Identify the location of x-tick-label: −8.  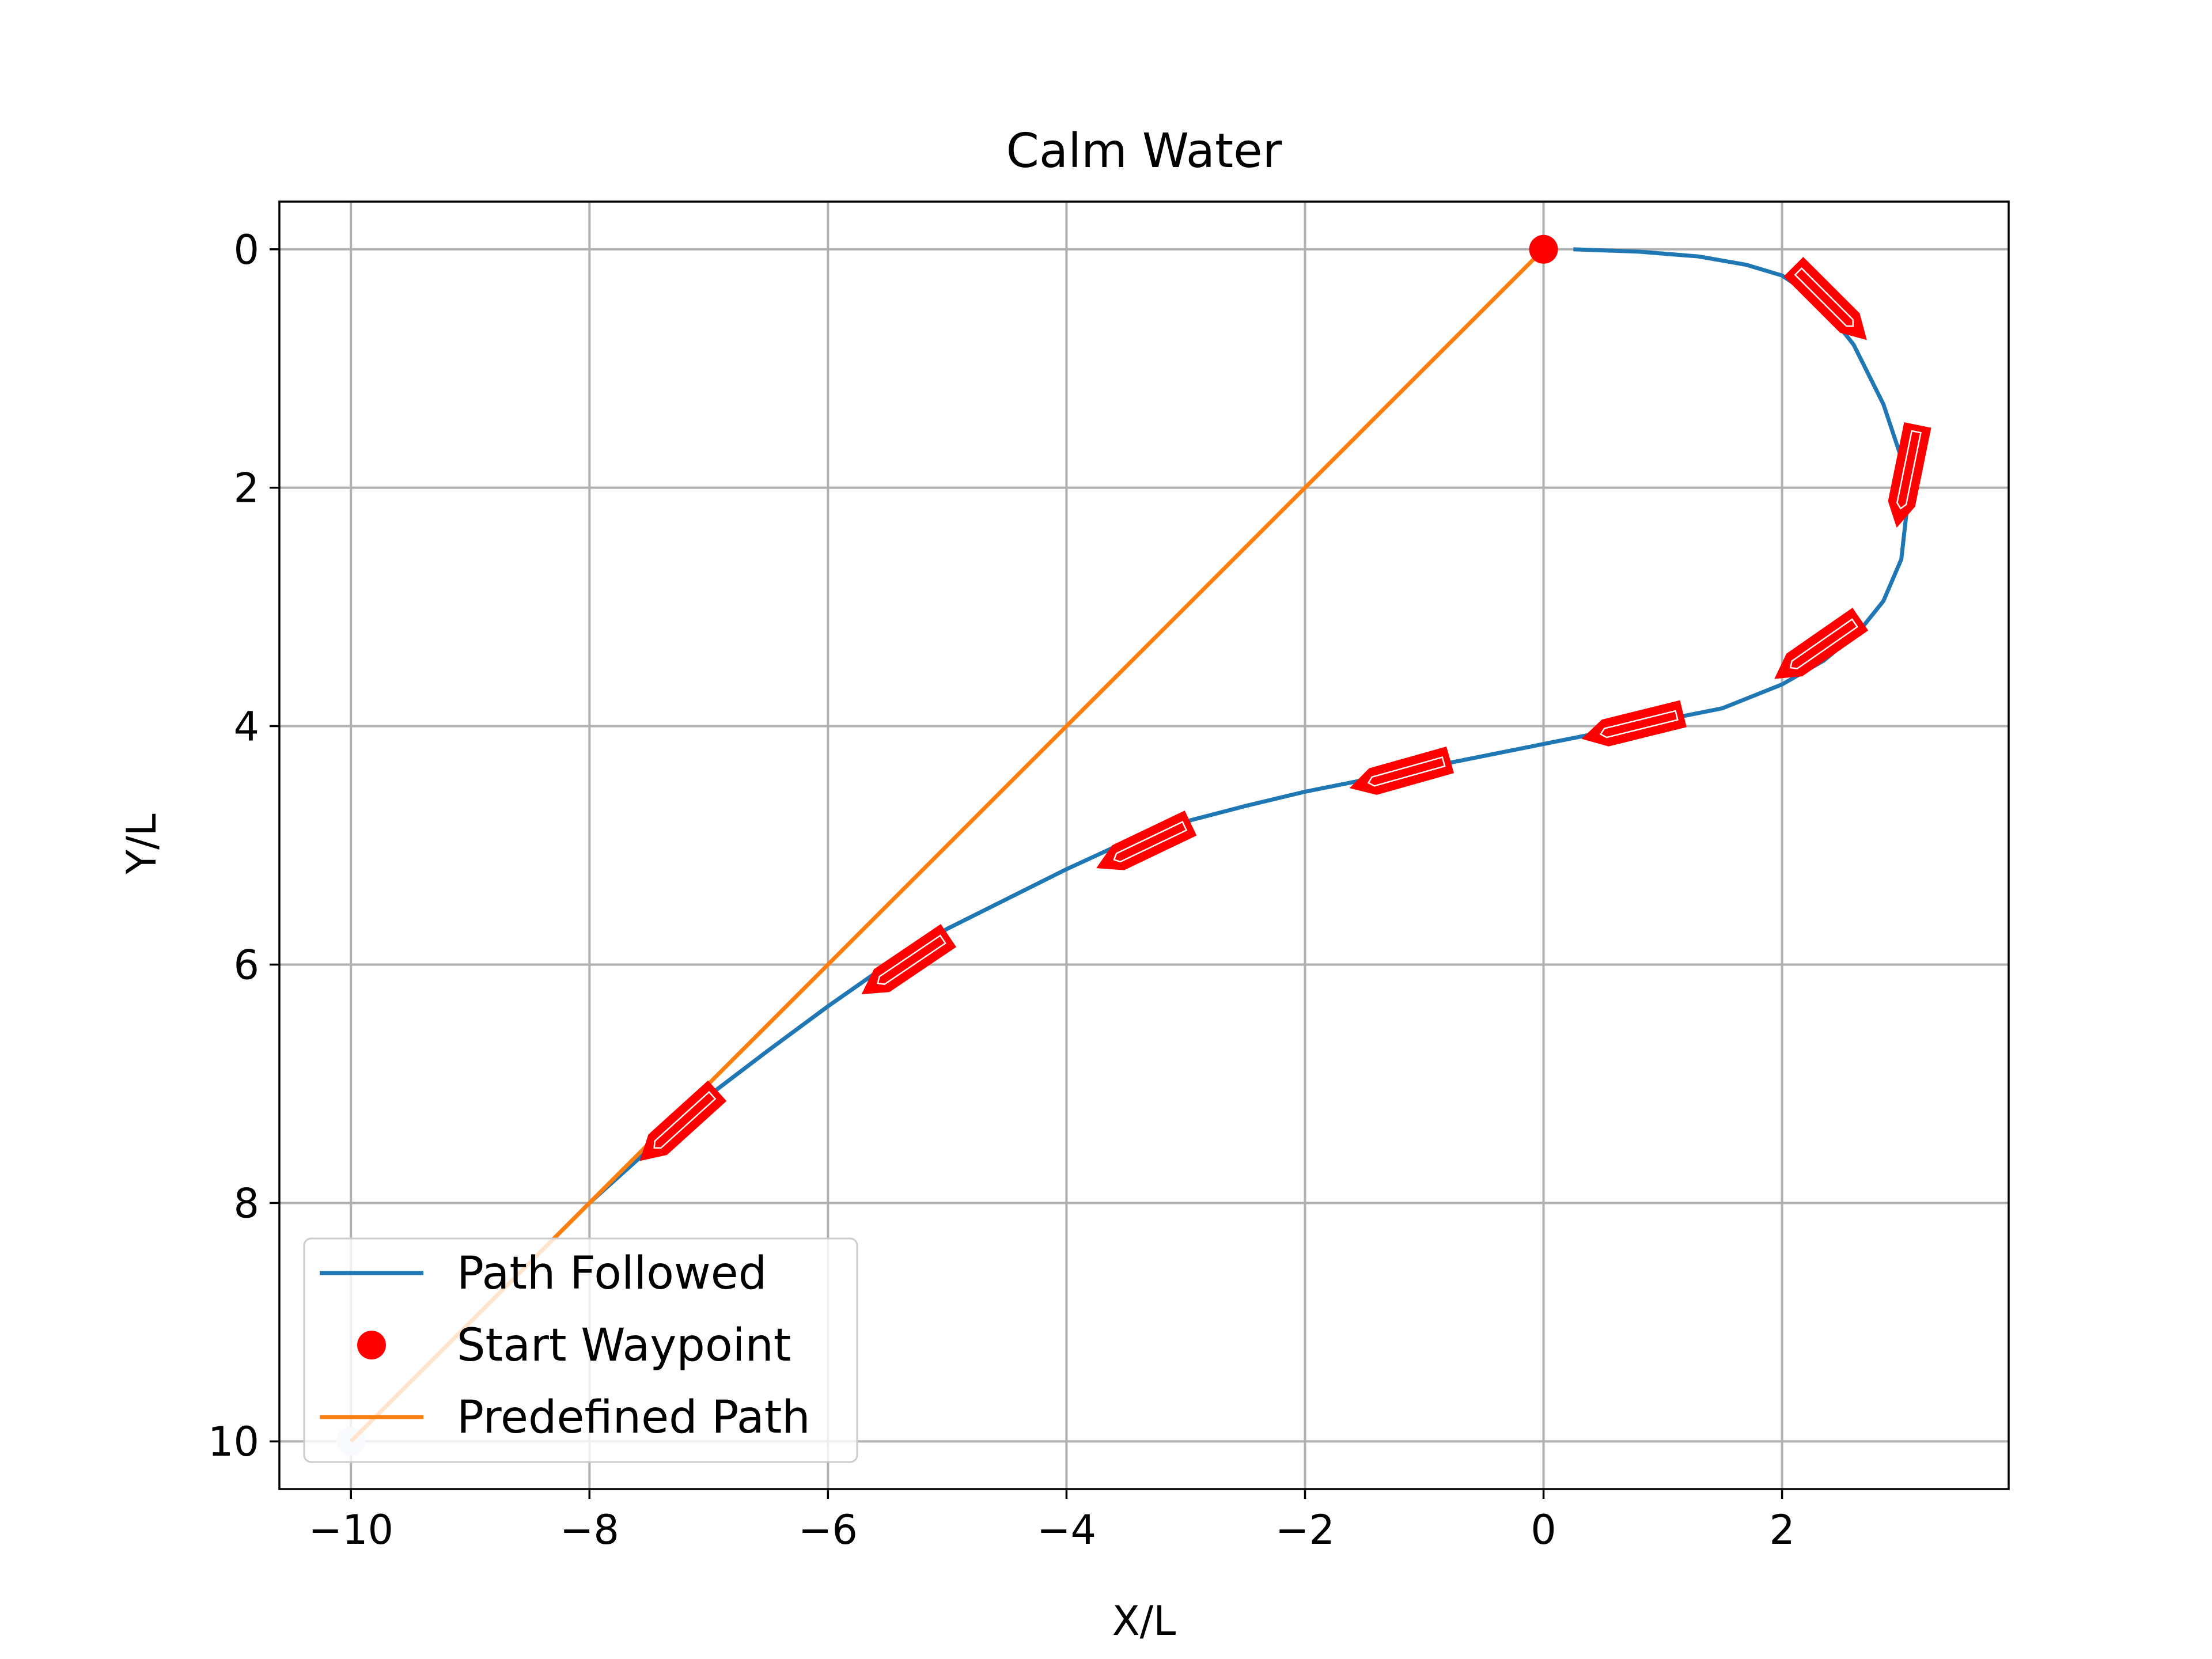
(589, 1530).